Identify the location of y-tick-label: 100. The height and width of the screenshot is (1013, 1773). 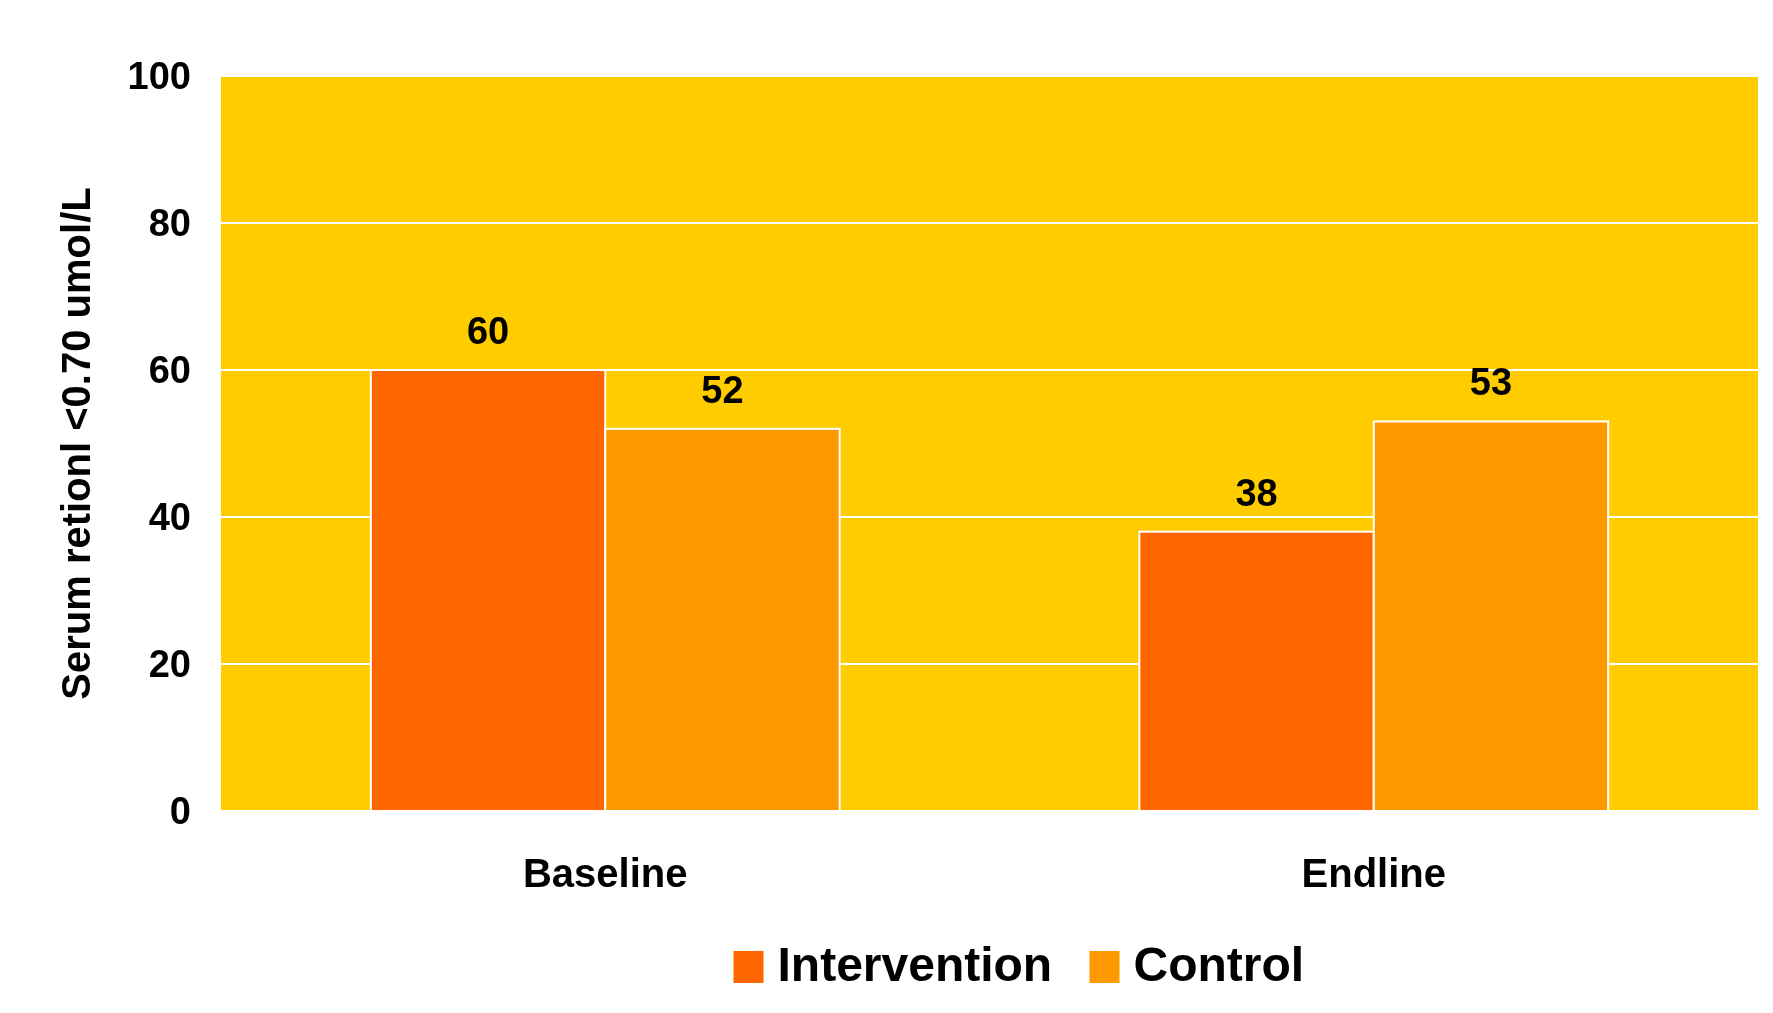
(159, 76).